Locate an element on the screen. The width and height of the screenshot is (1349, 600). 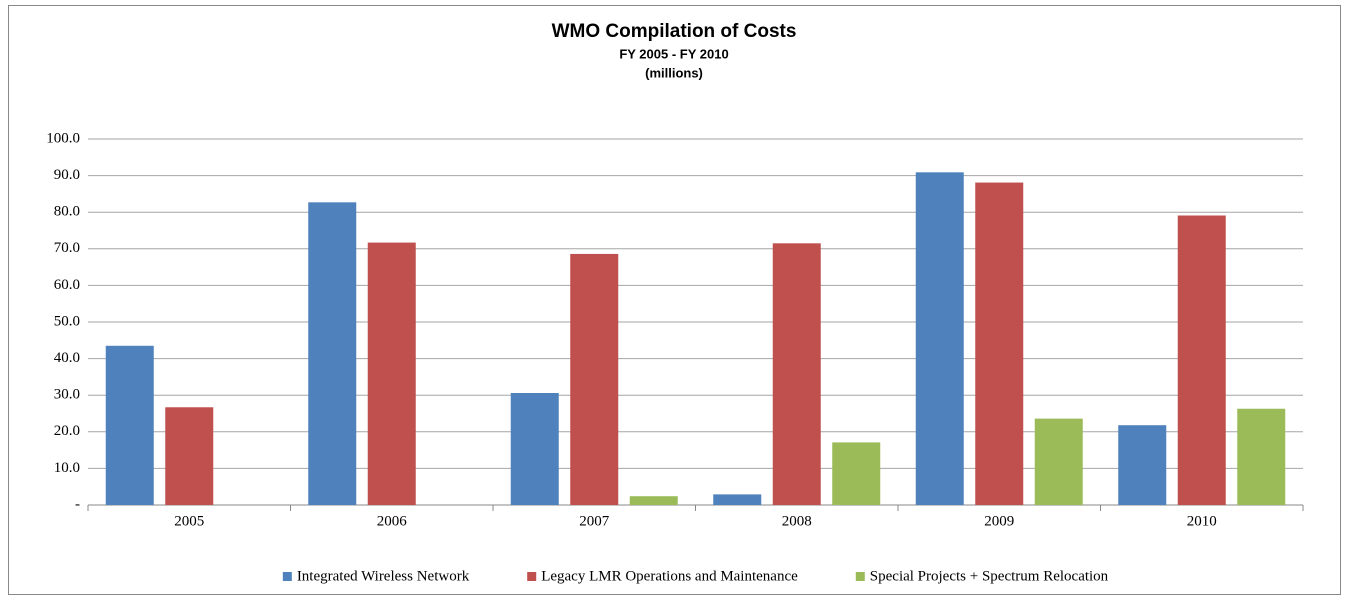
x-tick-label: 2006 is located at coordinates (392, 521).